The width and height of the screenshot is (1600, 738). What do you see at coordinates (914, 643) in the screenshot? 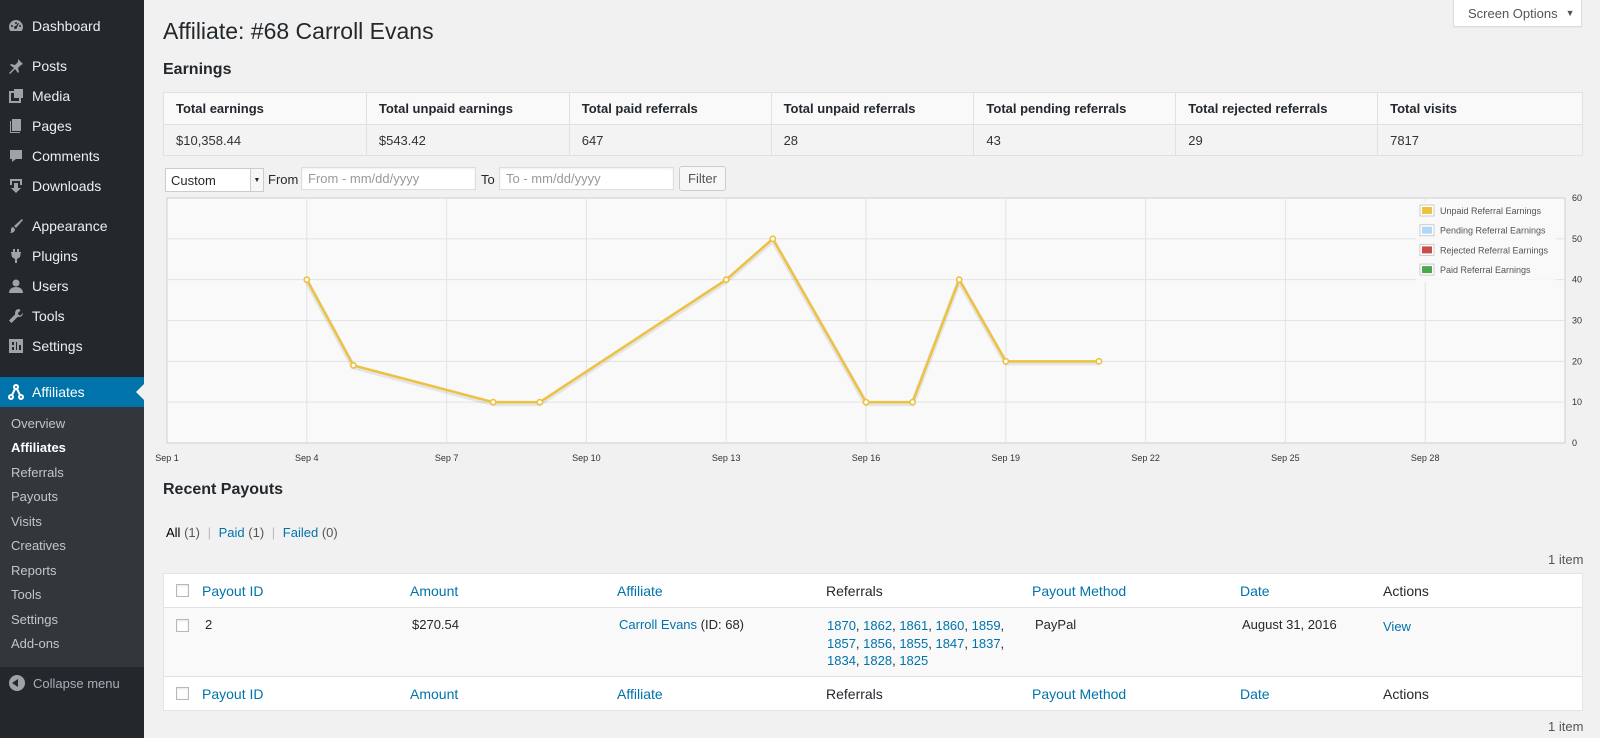
I see `referral-link: 1855` at bounding box center [914, 643].